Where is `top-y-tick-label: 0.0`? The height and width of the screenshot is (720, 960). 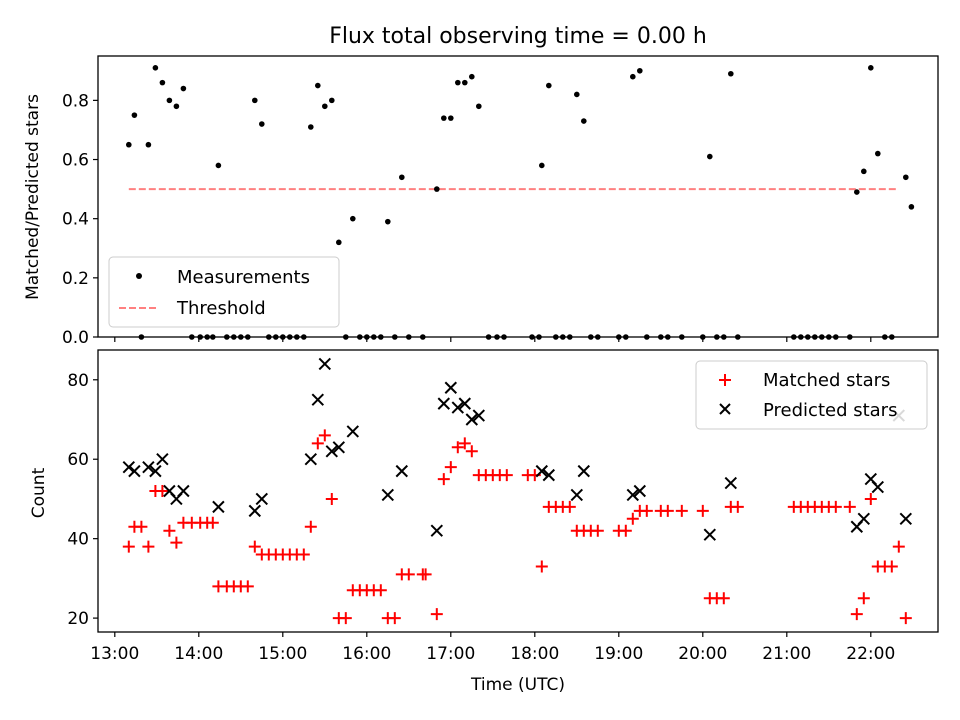 top-y-tick-label: 0.0 is located at coordinates (75, 338).